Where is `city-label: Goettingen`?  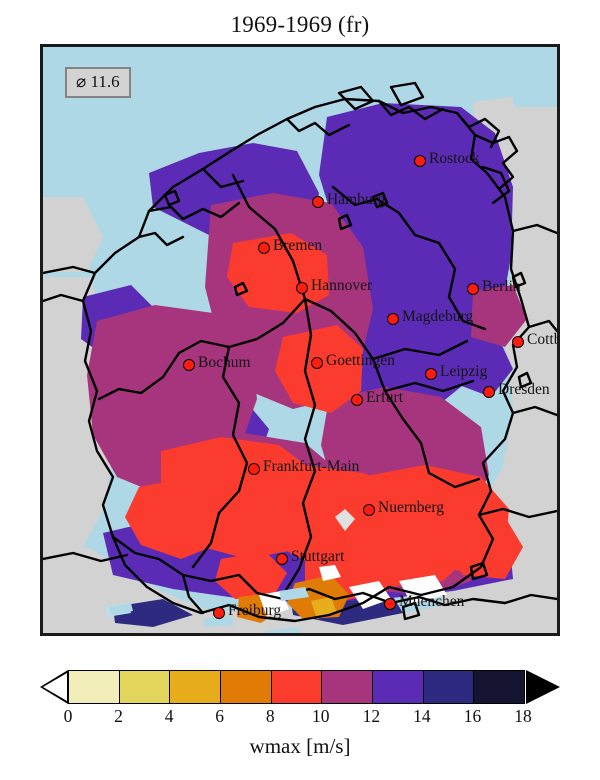
city-label: Goettingen is located at coordinates (360, 360).